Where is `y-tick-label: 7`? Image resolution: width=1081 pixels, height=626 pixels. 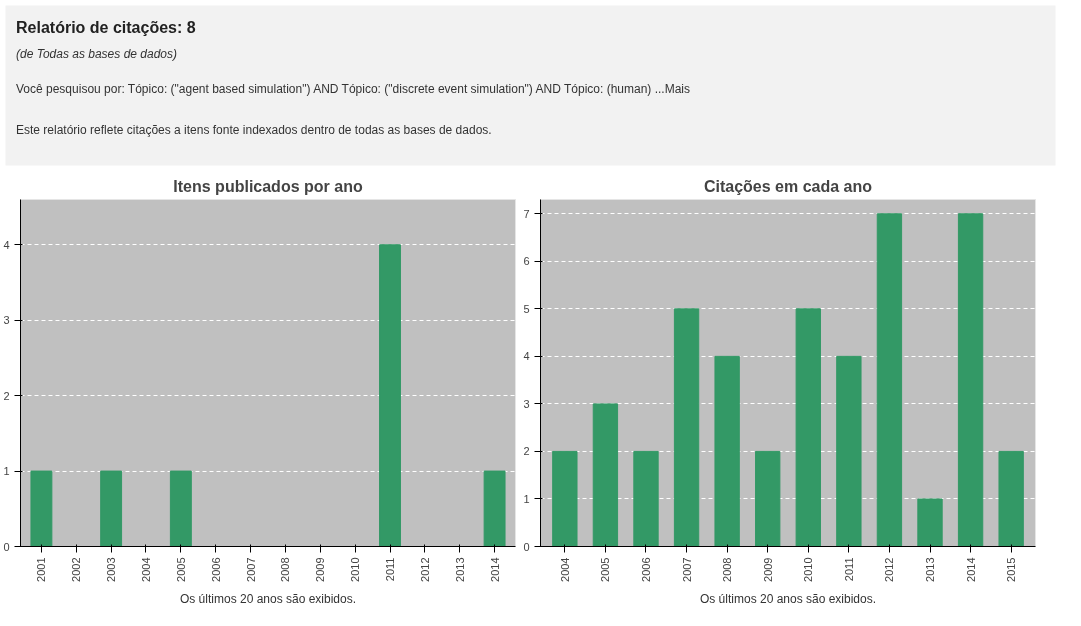 y-tick-label: 7 is located at coordinates (526, 213).